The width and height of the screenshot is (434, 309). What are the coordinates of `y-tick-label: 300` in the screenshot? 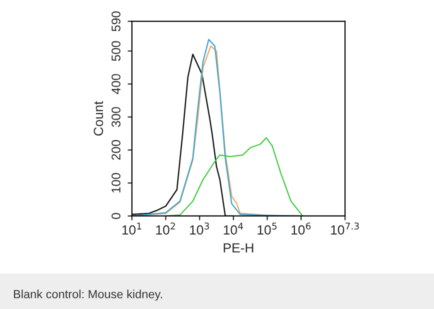 It's located at (116, 117).